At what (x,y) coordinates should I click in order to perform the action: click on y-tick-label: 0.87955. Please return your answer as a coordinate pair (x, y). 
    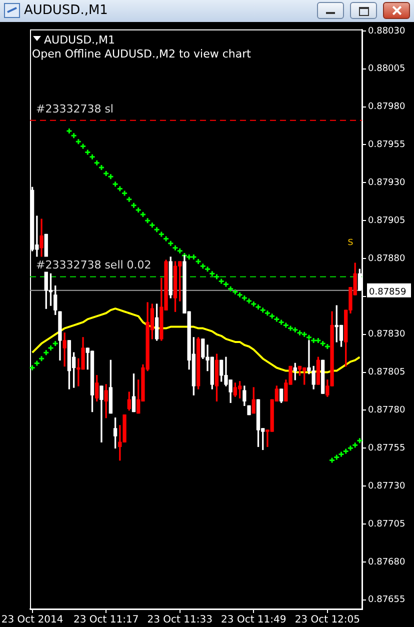
    Looking at the image, I should click on (387, 145).